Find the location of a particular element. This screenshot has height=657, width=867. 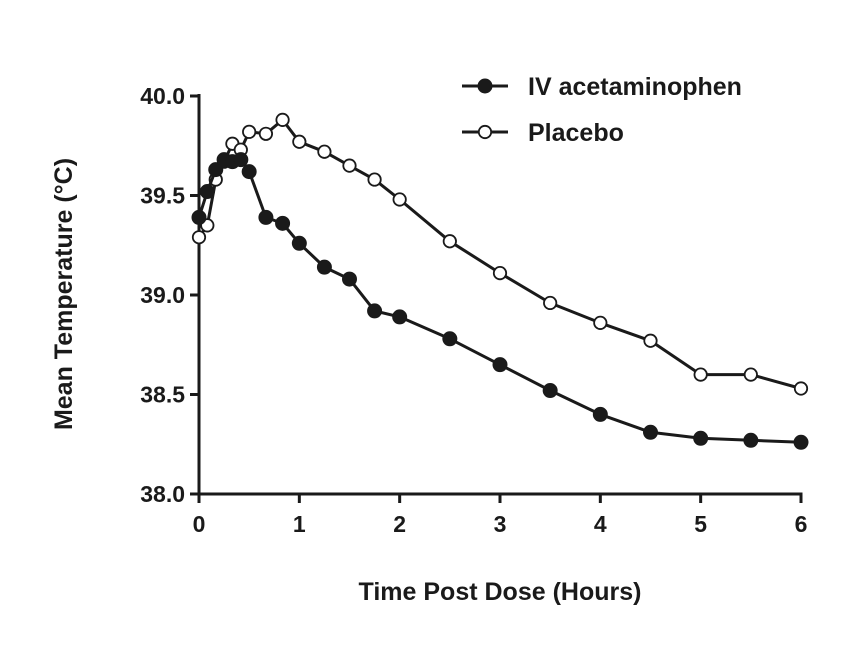

x-tick-label: 0 is located at coordinates (199, 524).